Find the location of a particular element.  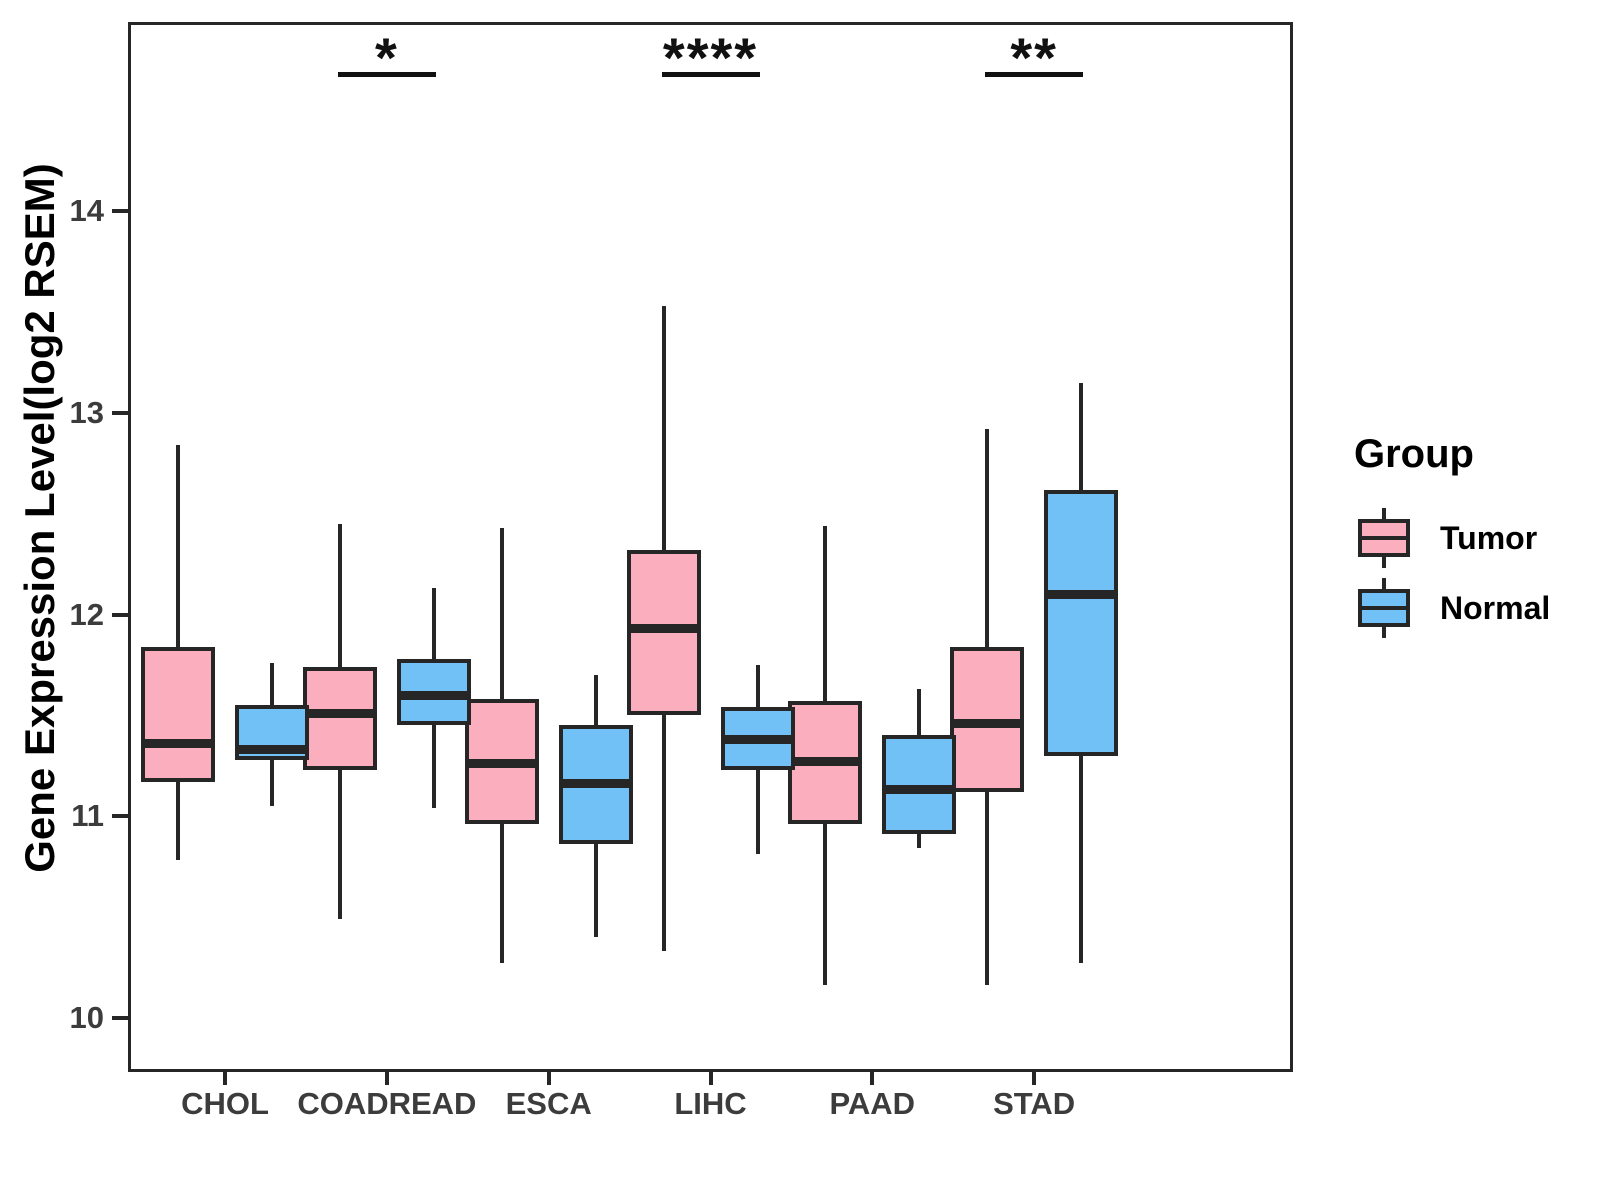

median-tumor-LIHC is located at coordinates (663, 629).